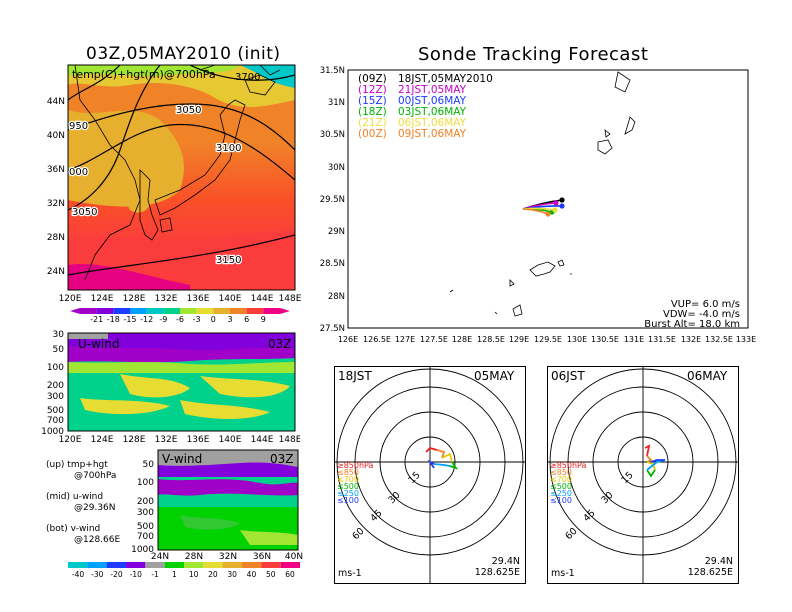  What do you see at coordinates (228, 260) in the screenshot?
I see `contour-label: 3150` at bounding box center [228, 260].